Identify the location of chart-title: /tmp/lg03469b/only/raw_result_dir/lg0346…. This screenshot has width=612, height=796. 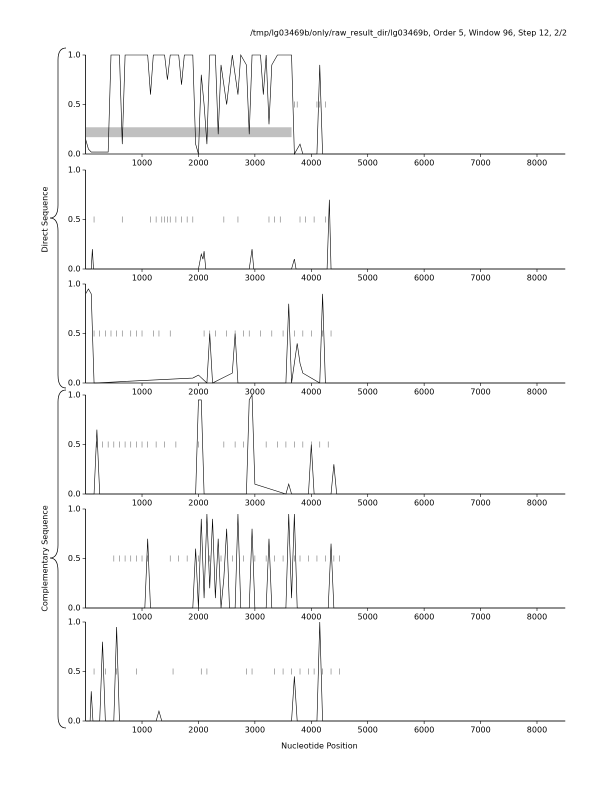
(408, 33).